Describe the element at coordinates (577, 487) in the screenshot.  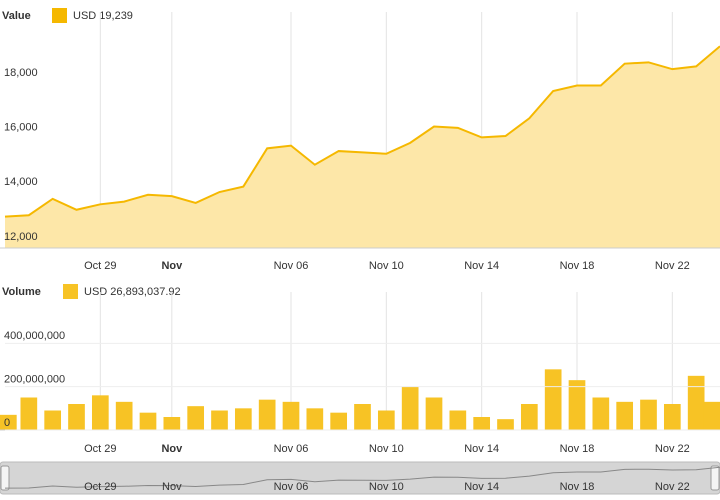
I see `navigator-label: Nov 18` at that location.